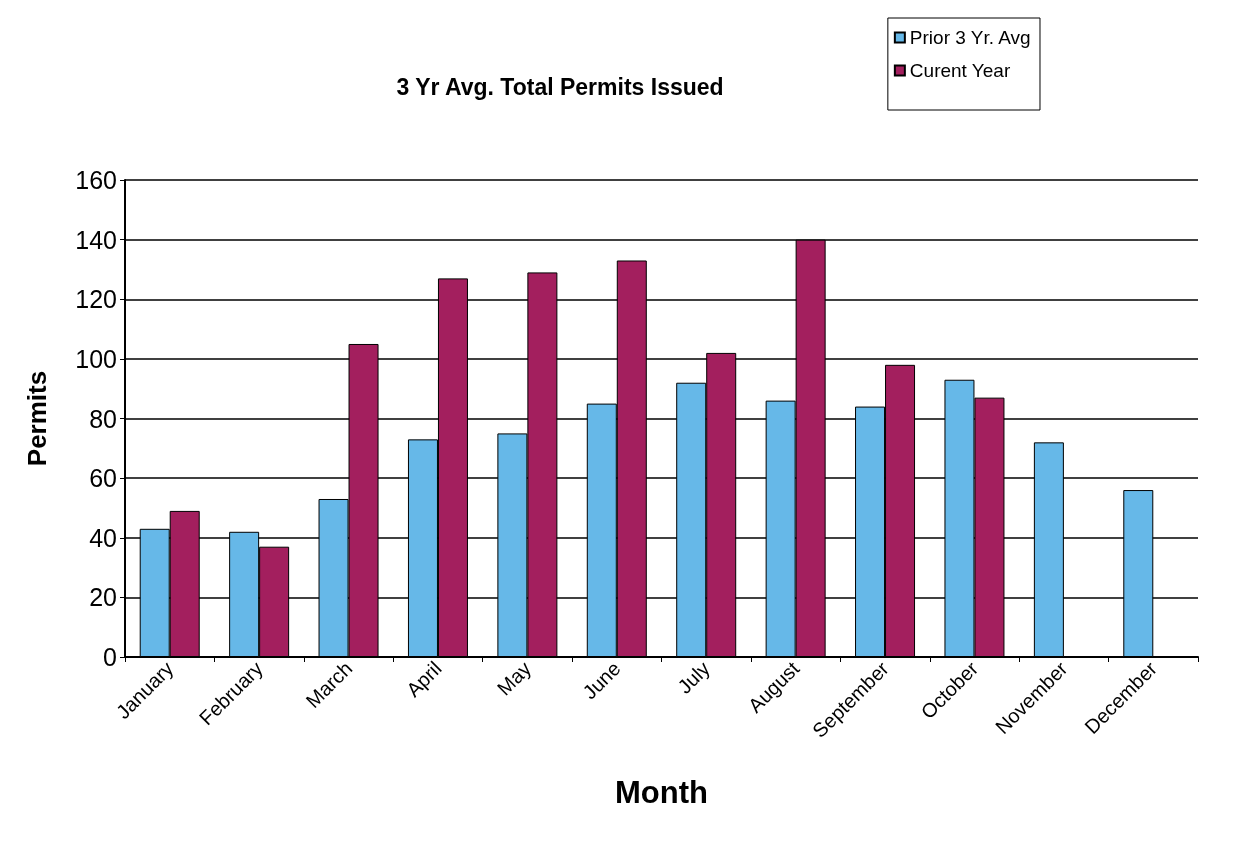  What do you see at coordinates (560, 86) in the screenshot?
I see `chart-title: 3 Yr Avg. Total Permits Issued` at bounding box center [560, 86].